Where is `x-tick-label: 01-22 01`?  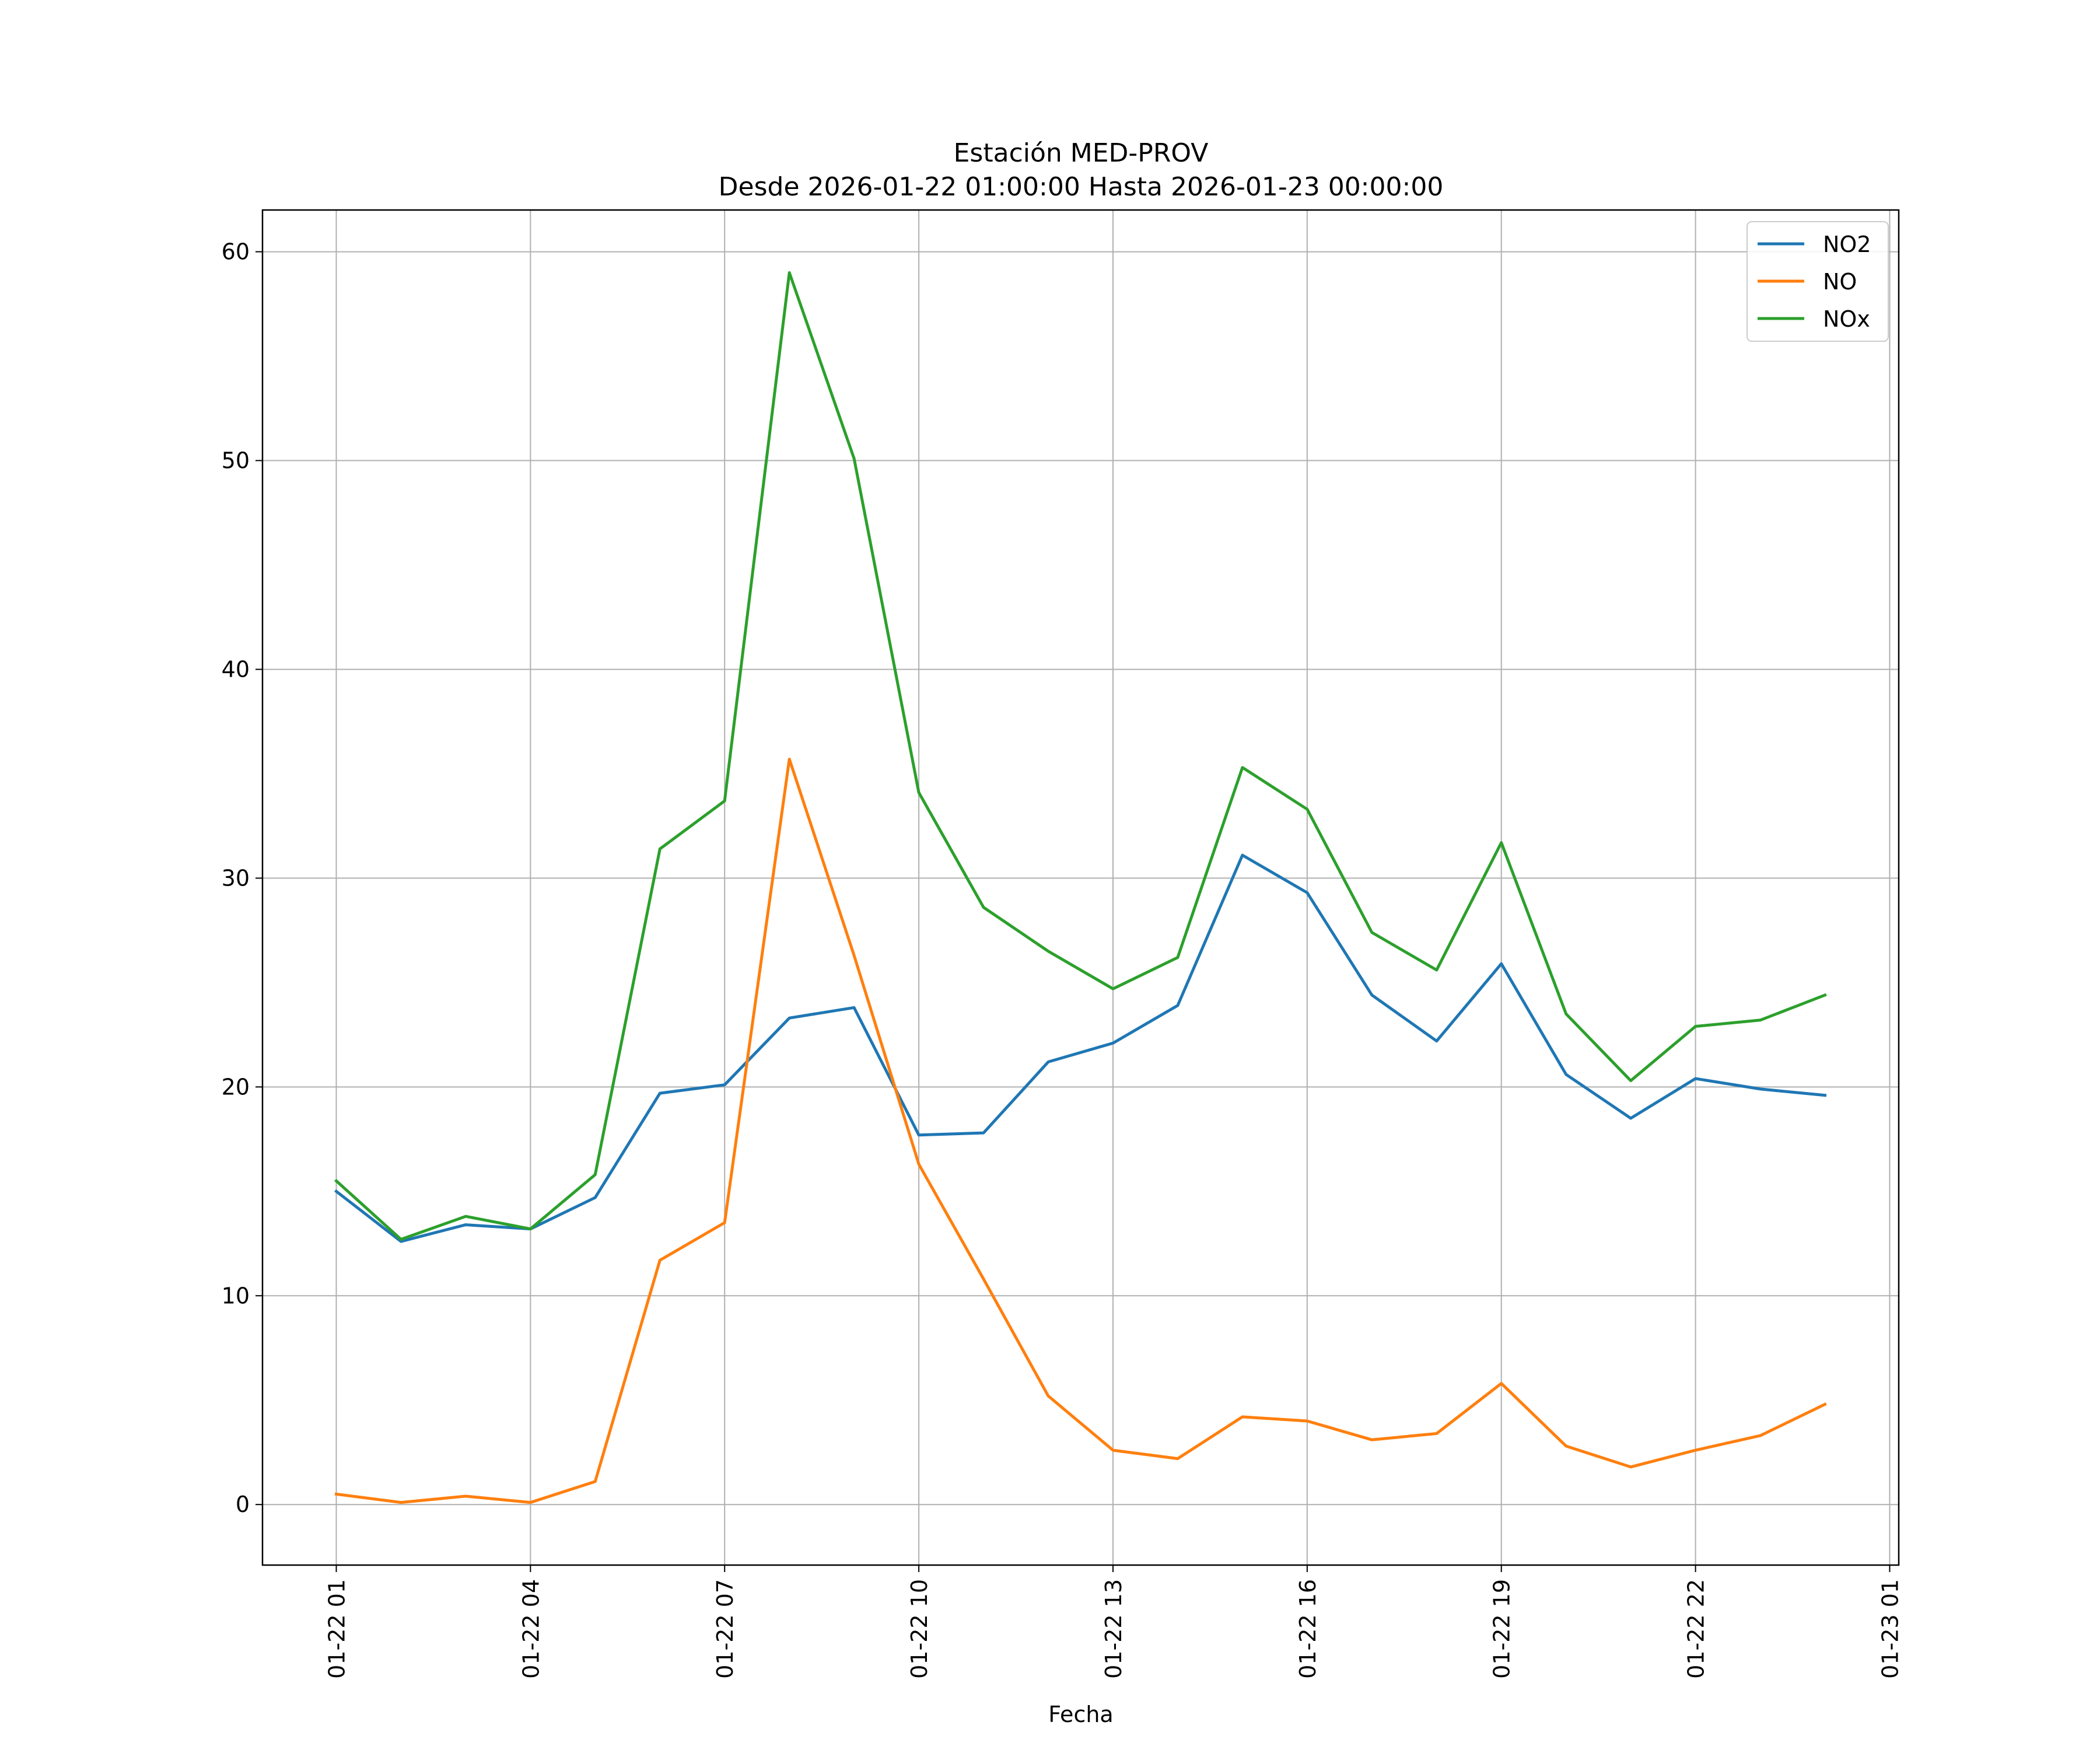
x-tick-label: 01-22 01 is located at coordinates (336, 1629).